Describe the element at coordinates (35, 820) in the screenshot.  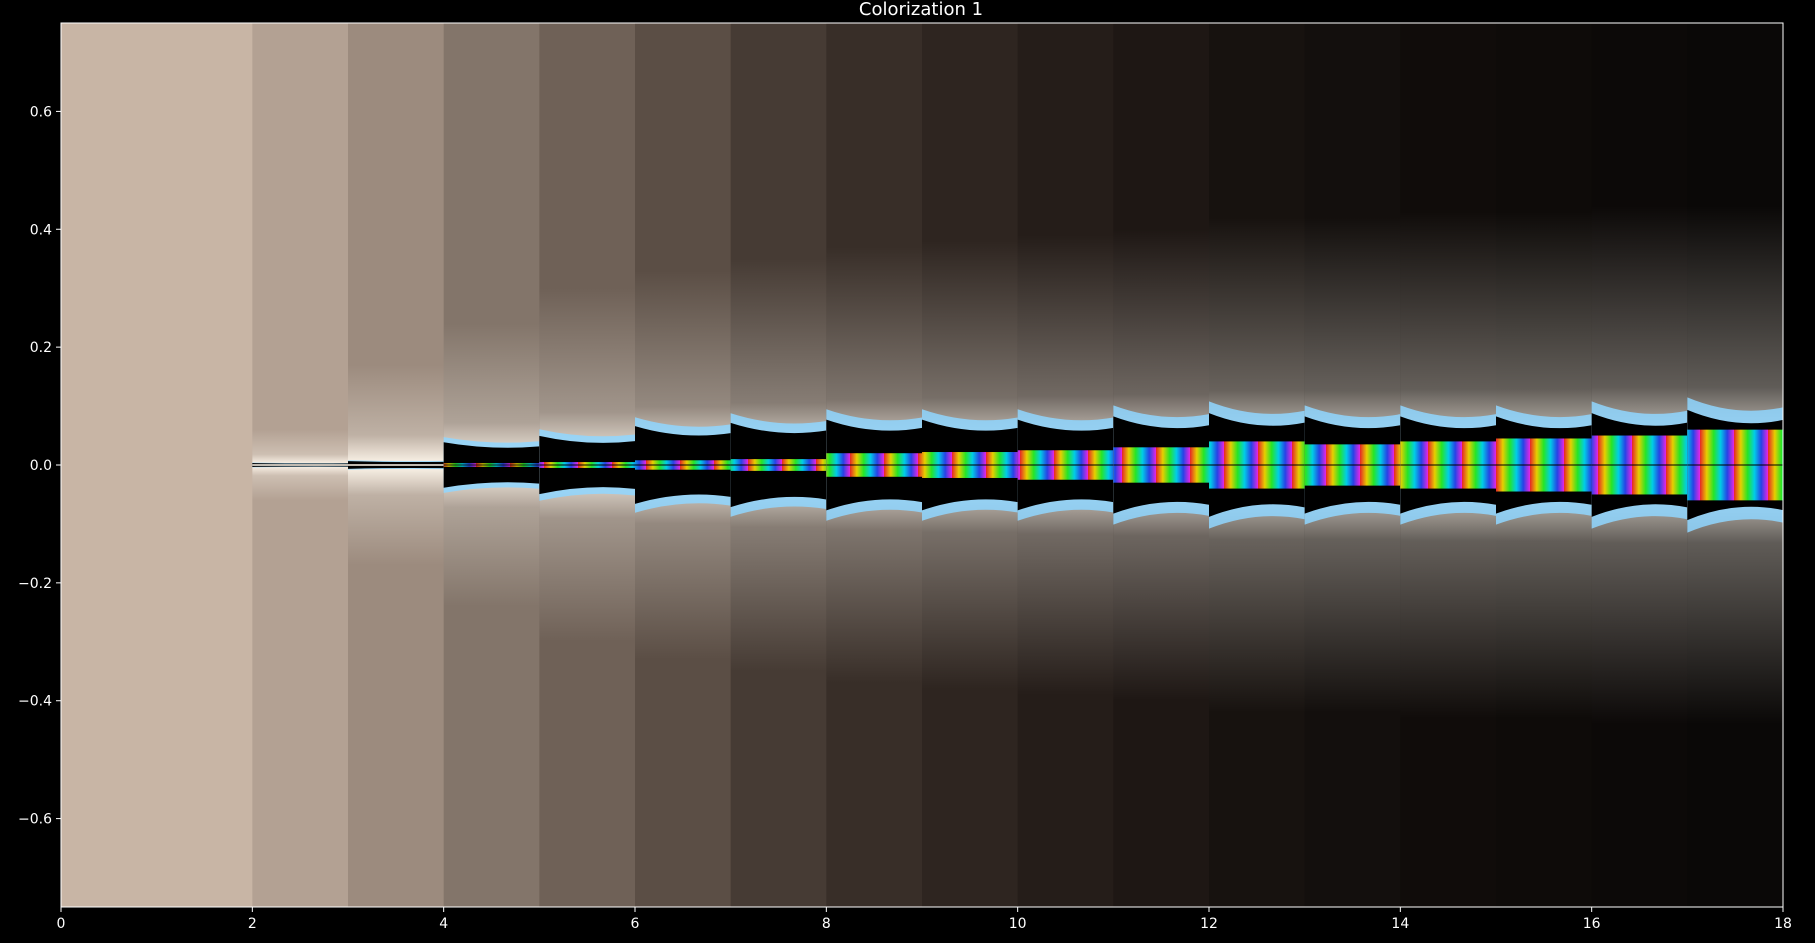
I see `y-tick-label: −0.6` at that location.